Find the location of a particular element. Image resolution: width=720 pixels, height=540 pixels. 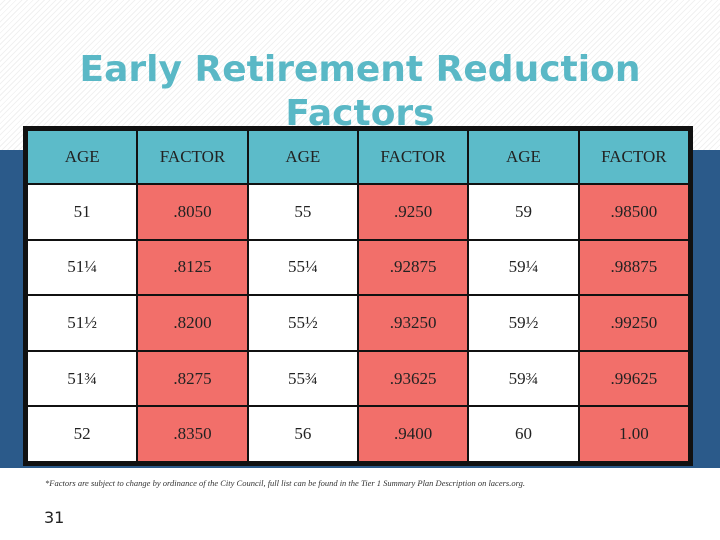

slide-title: Early Retirement Reduction Factors is located at coordinates (360, 91).